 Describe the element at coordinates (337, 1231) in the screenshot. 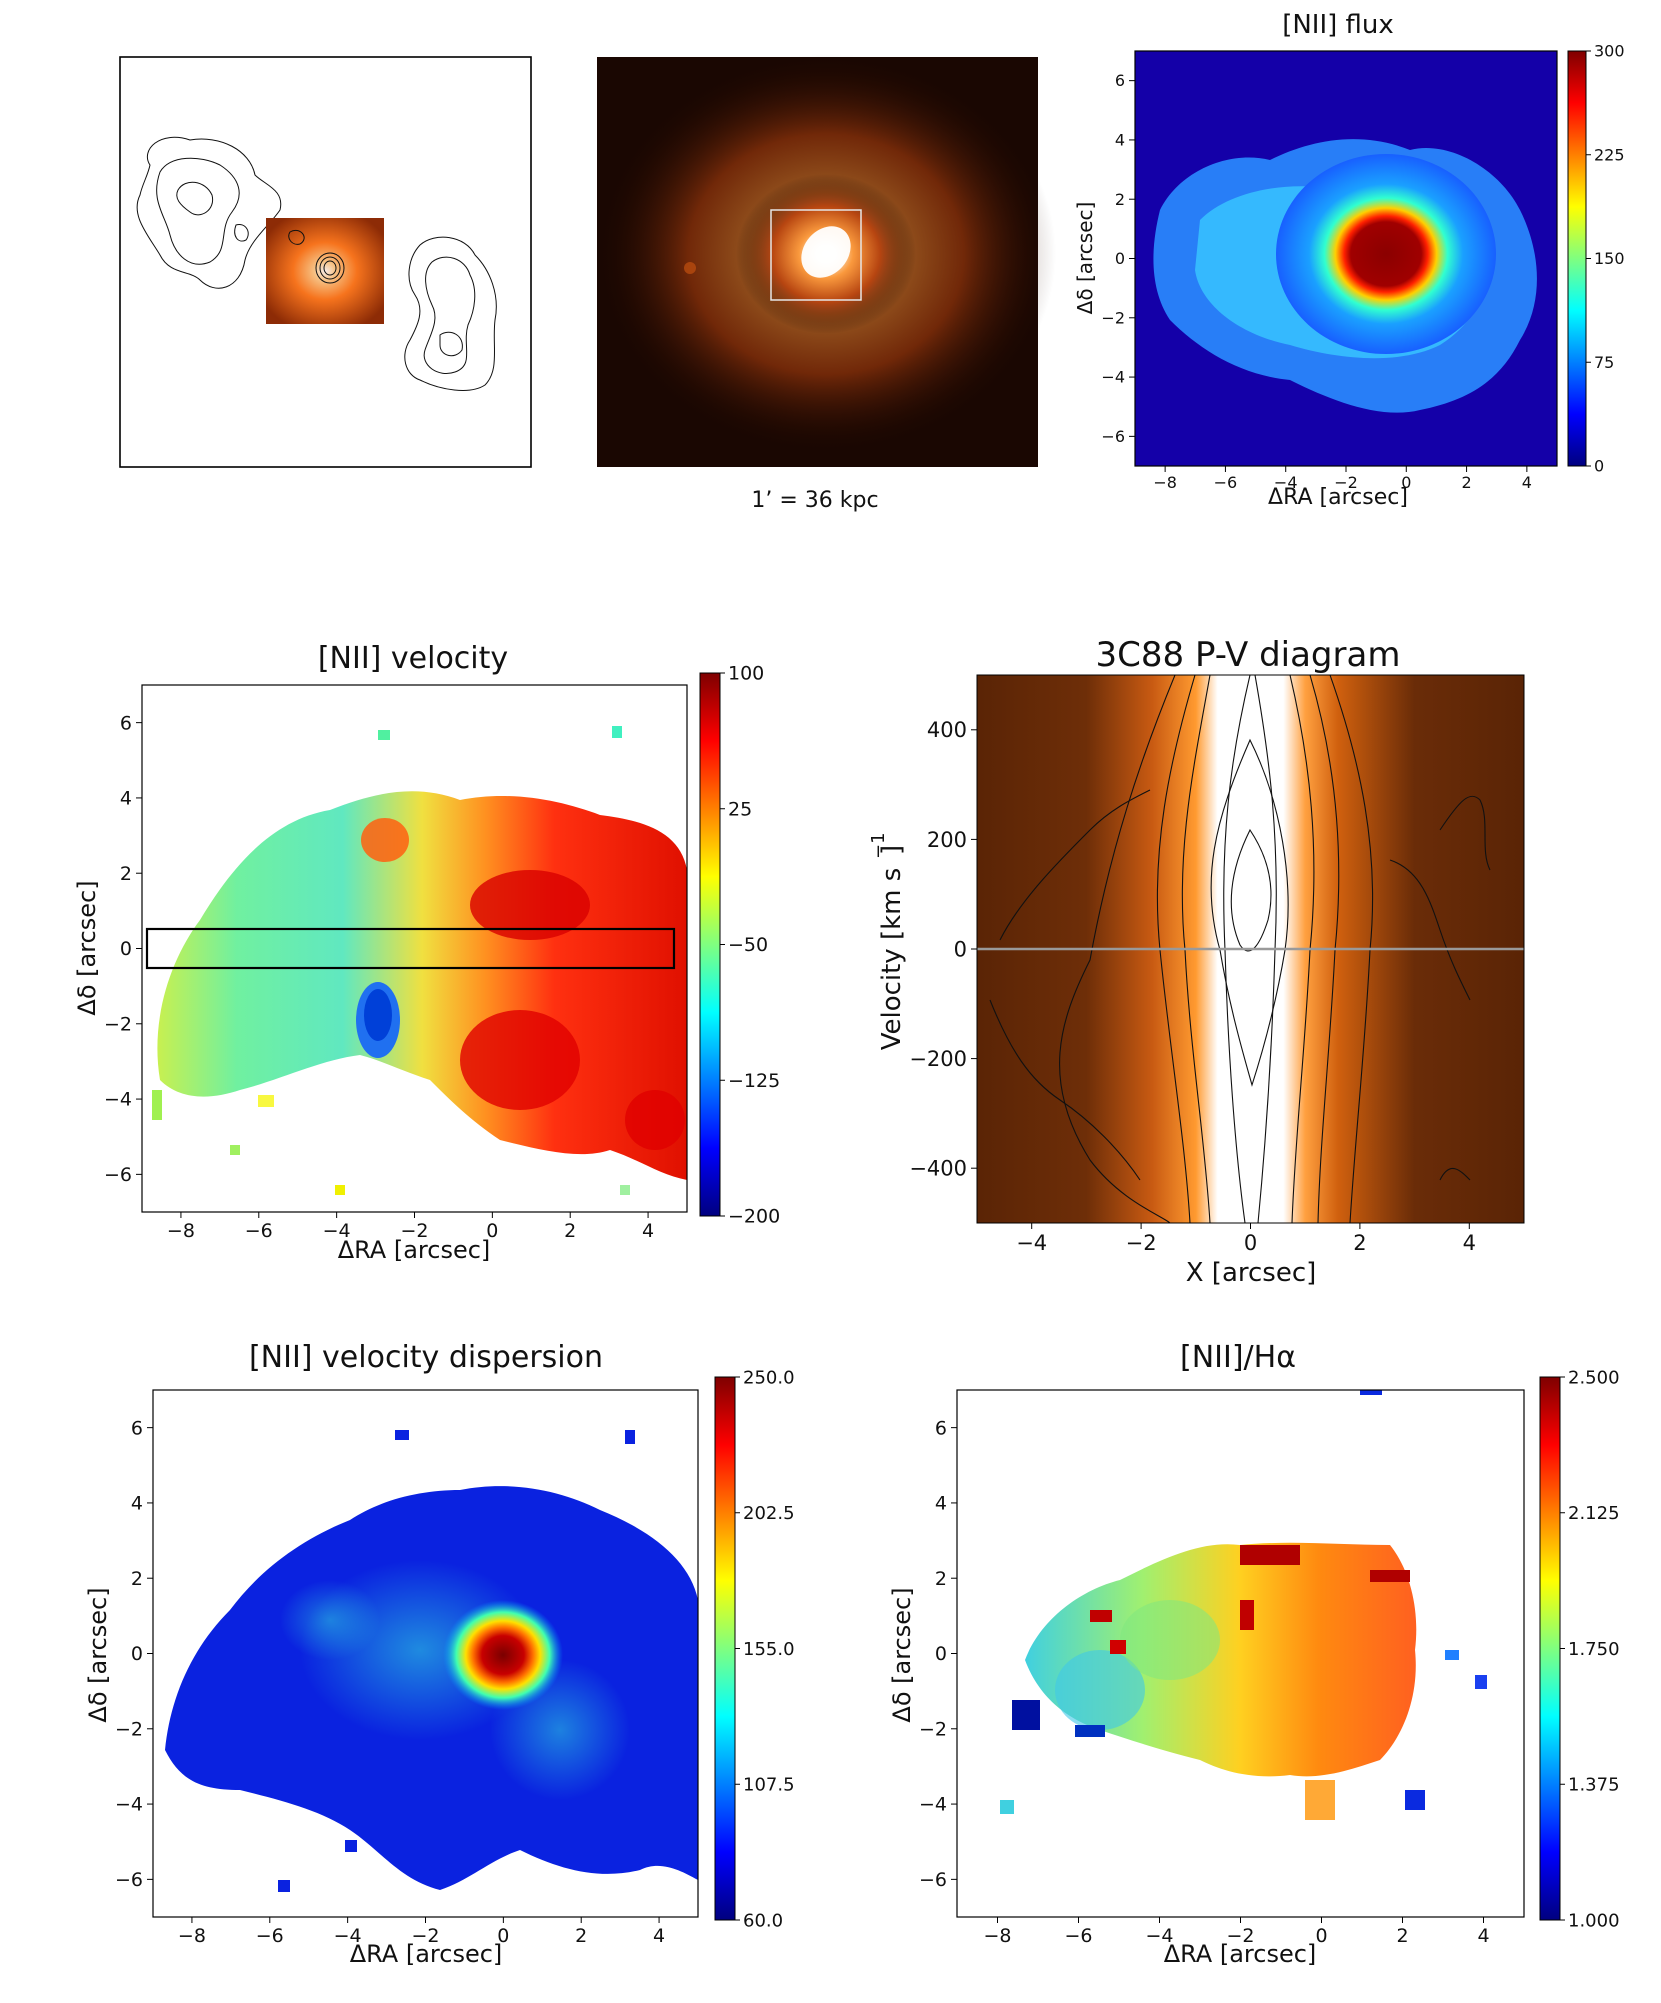

I see `velocity-xtick-label: −4` at that location.